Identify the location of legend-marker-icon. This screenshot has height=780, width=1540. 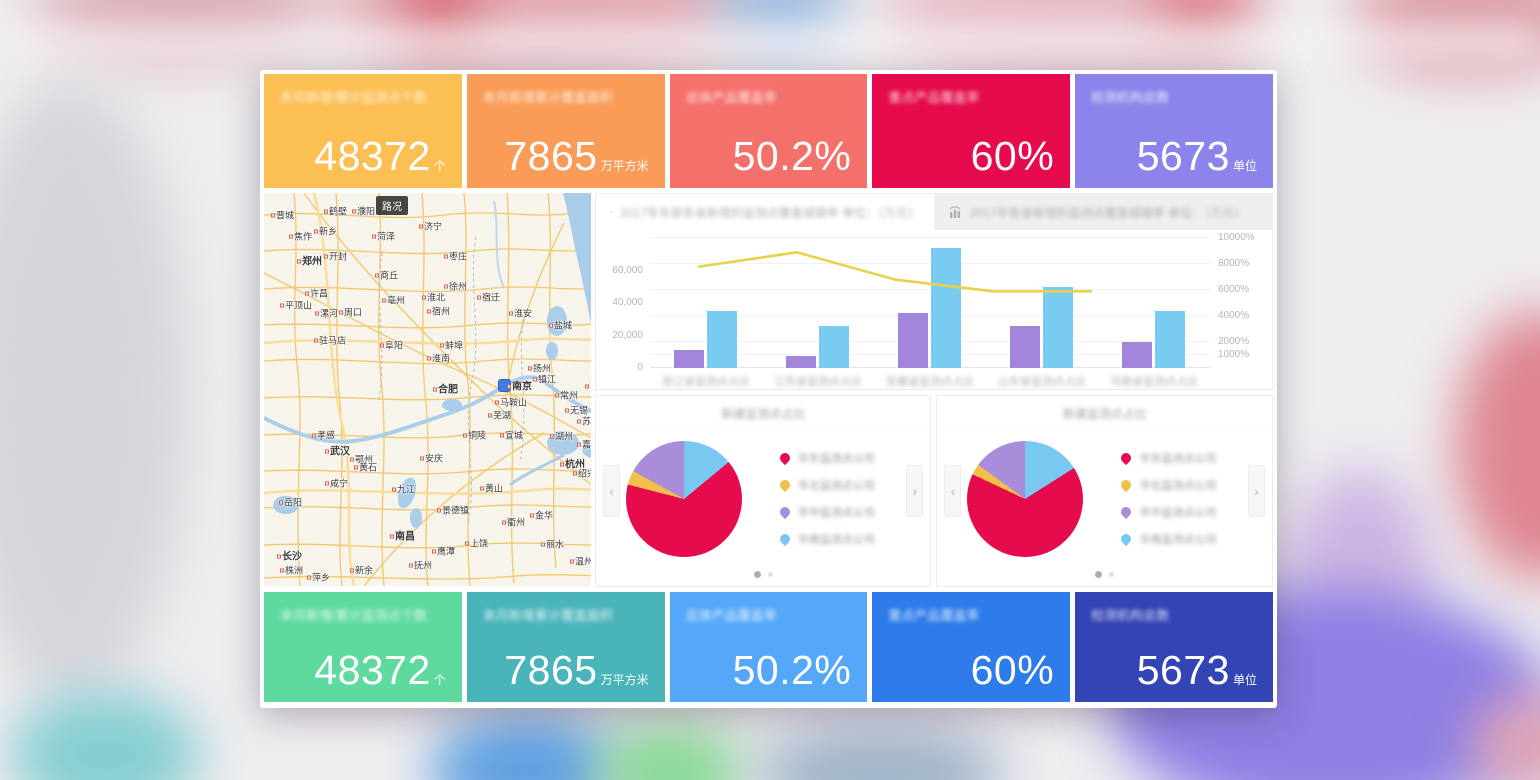
(1126, 539).